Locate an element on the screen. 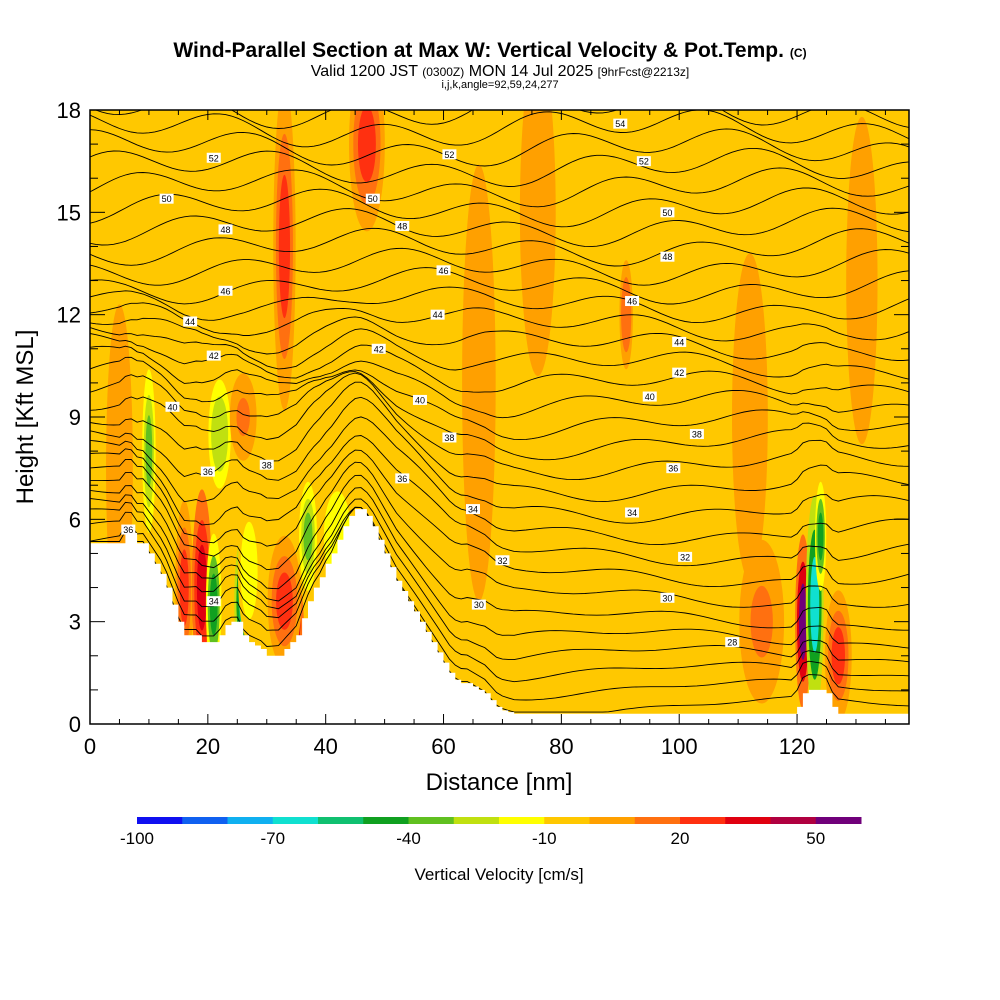  contour-label-text: 34 is located at coordinates (473, 510).